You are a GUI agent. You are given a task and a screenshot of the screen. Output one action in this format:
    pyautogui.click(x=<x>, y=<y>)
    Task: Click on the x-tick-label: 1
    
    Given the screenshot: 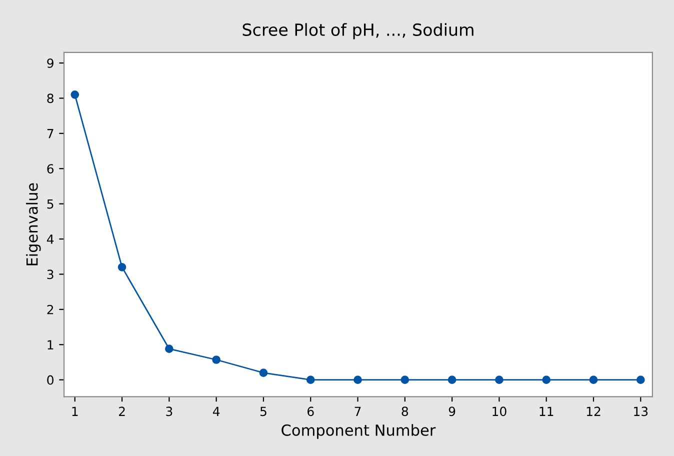 What is the action you would take?
    pyautogui.click(x=75, y=411)
    